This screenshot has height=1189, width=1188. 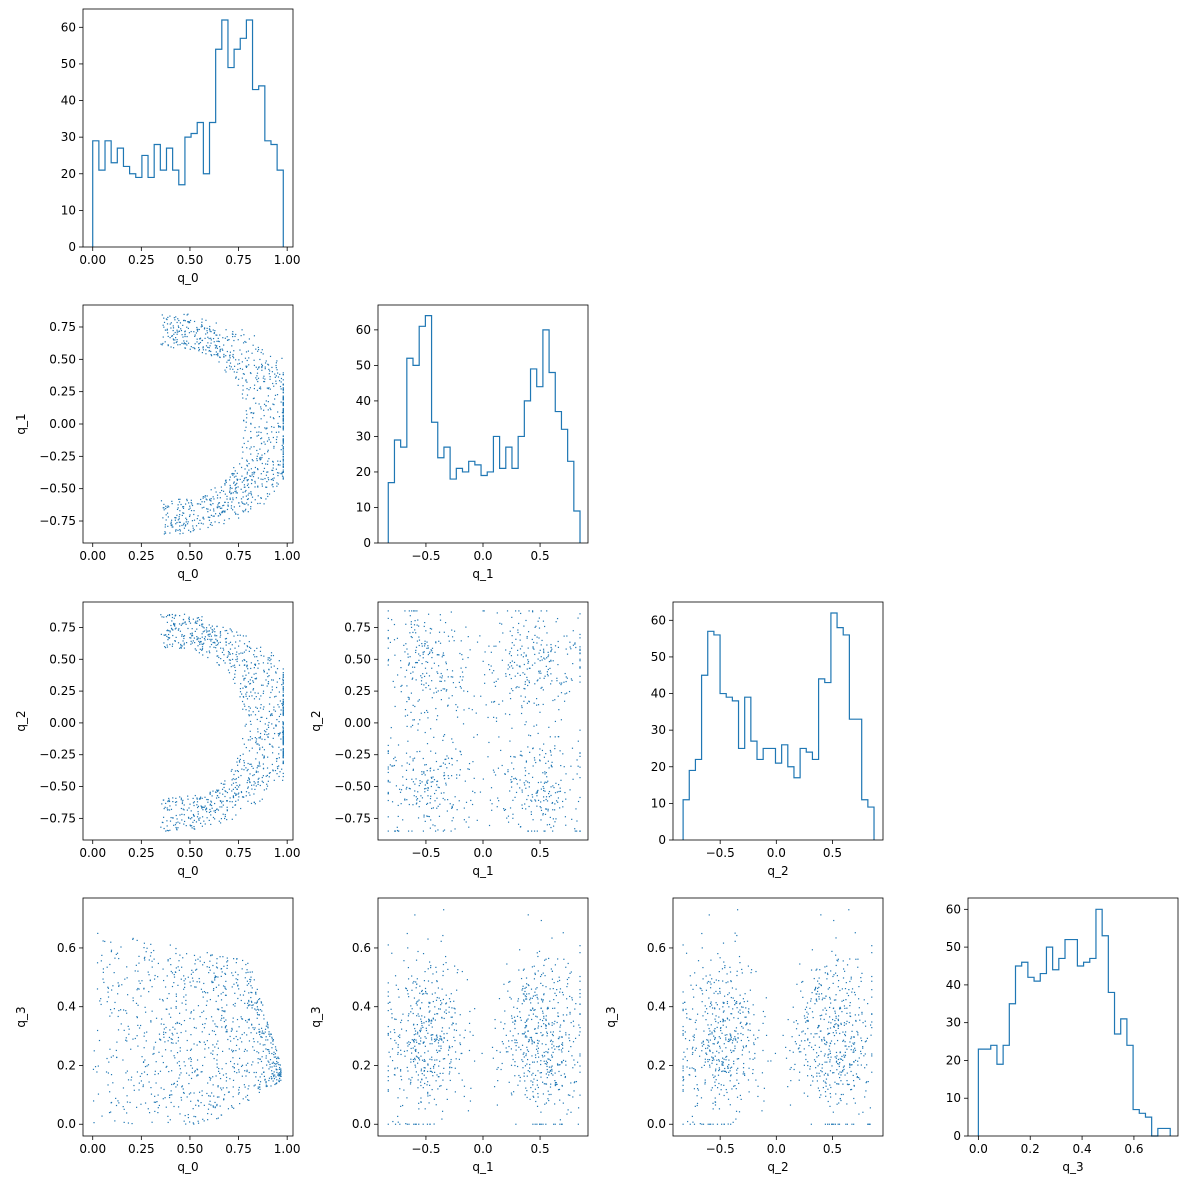 I want to click on y-tick-label: 40, so click(x=658, y=694).